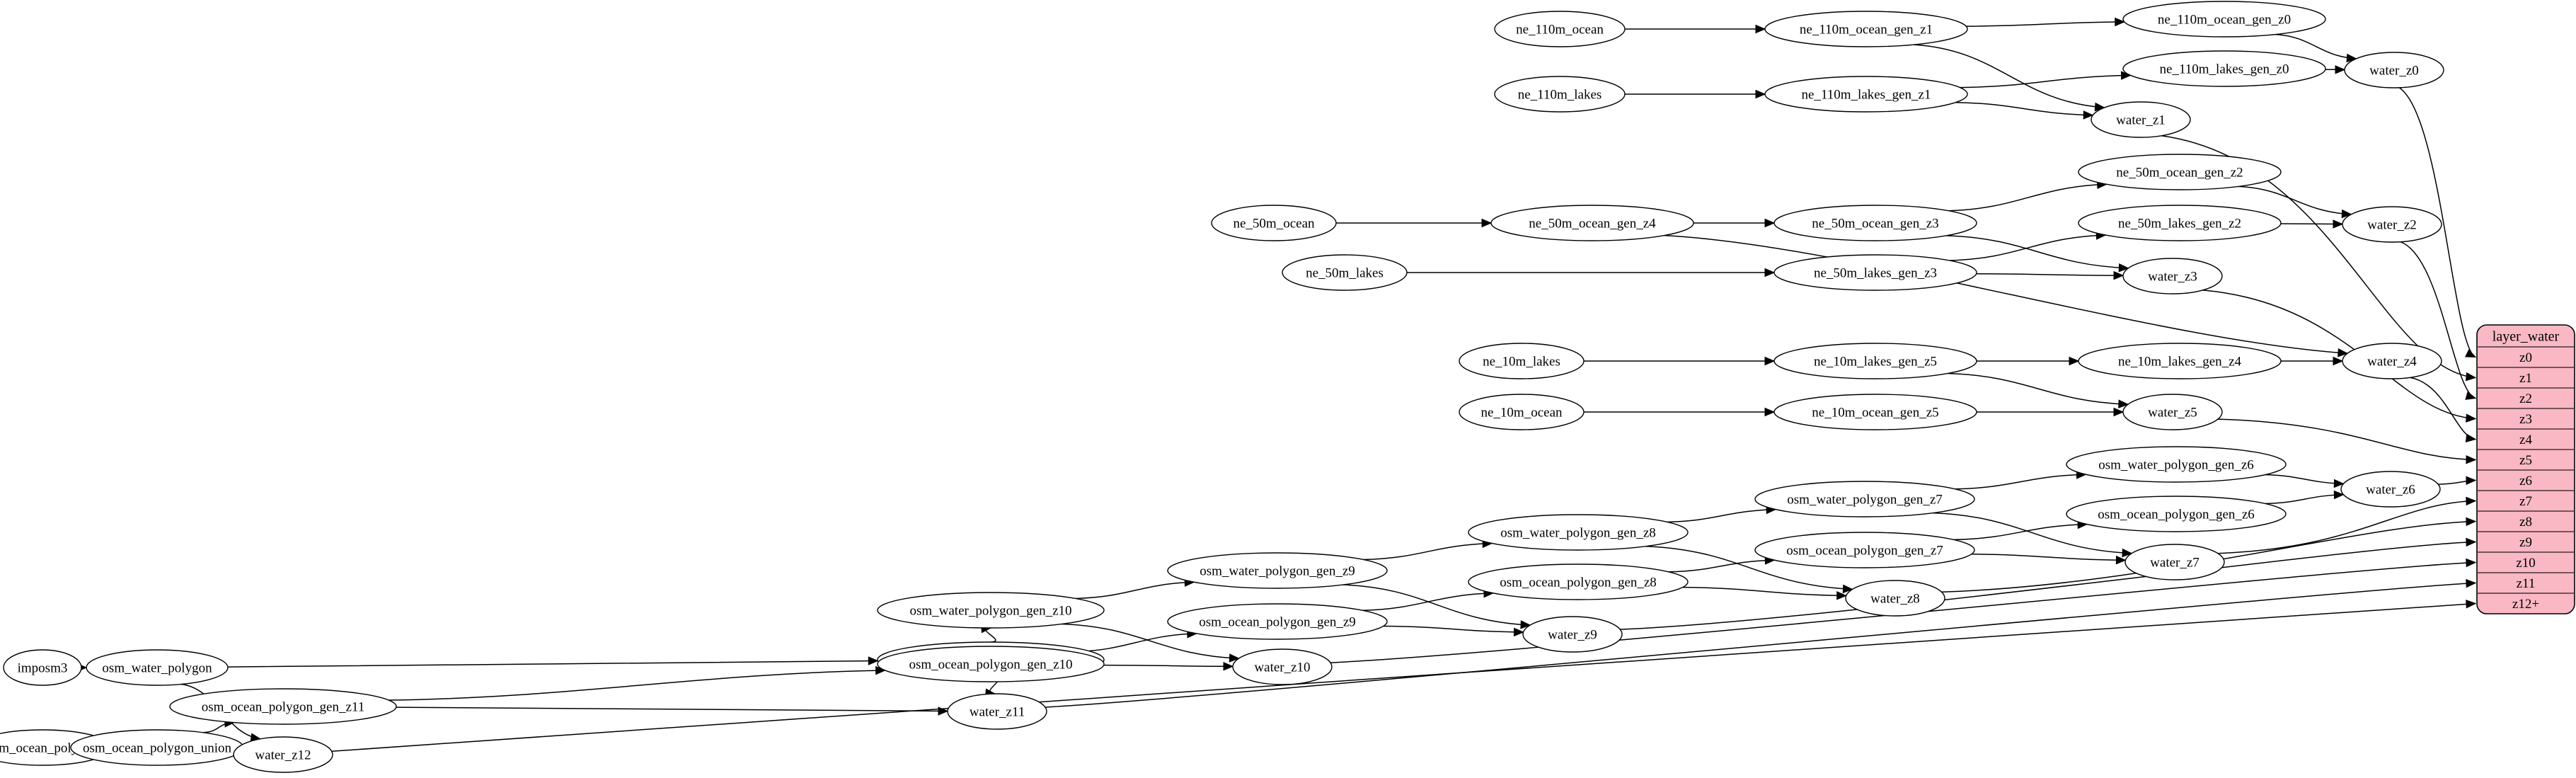 The height and width of the screenshot is (778, 2576). I want to click on node-osm_ocean_polygon_union: osm_ocean_polygon_union, so click(157, 747).